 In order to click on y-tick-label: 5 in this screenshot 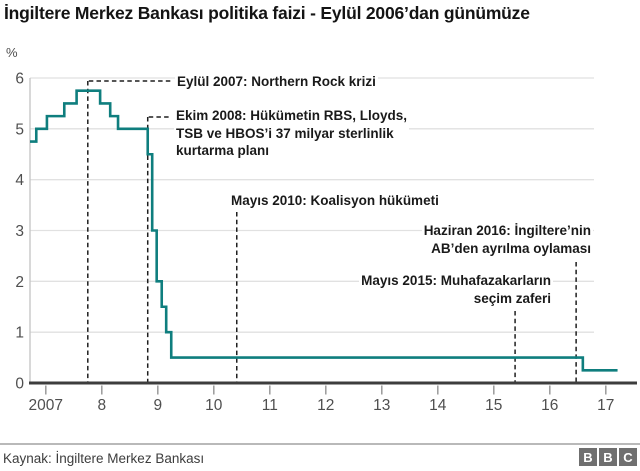, I will do `click(19, 129)`.